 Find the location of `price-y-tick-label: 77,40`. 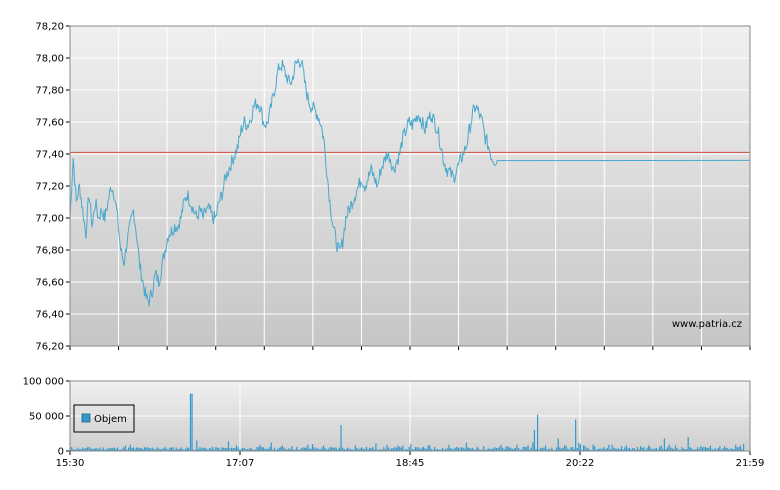

price-y-tick-label: 77,40 is located at coordinates (49, 155).